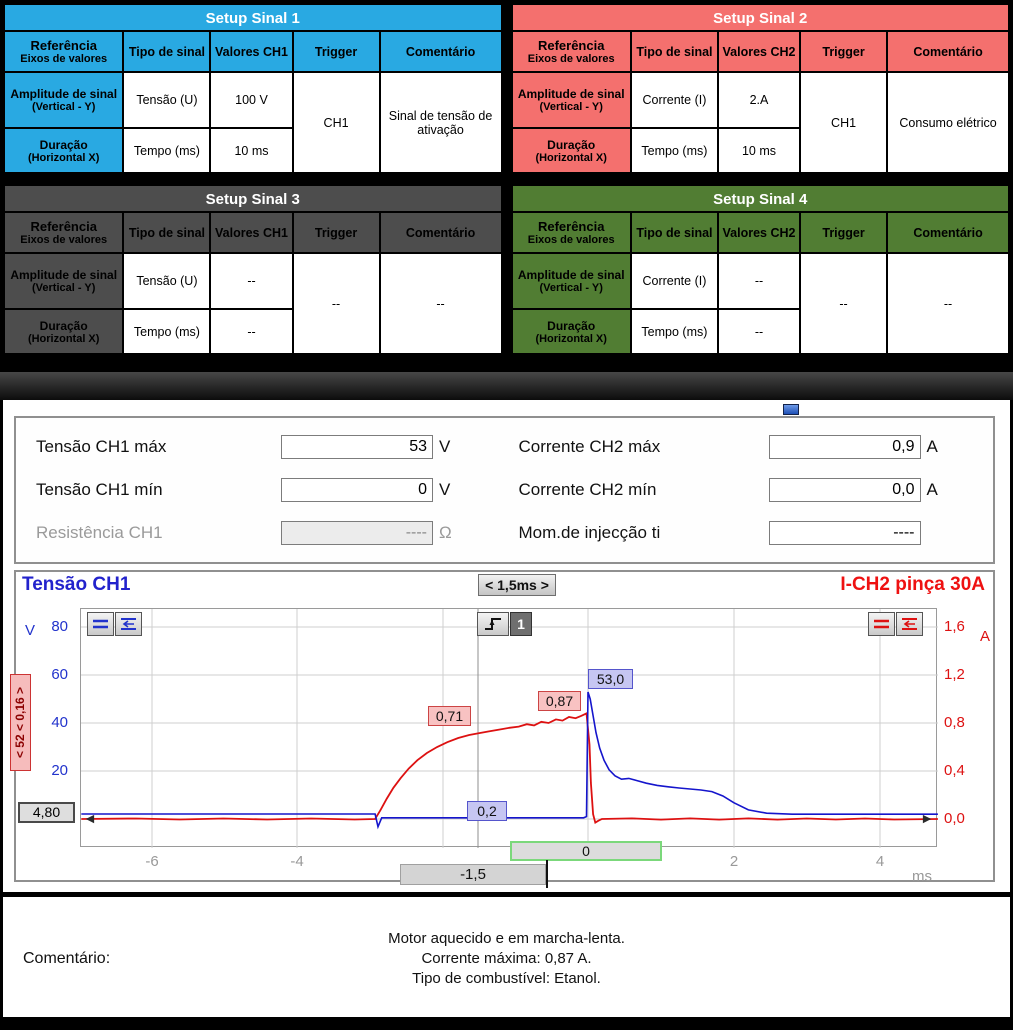  I want to click on y-tick-left: 40, so click(59, 722).